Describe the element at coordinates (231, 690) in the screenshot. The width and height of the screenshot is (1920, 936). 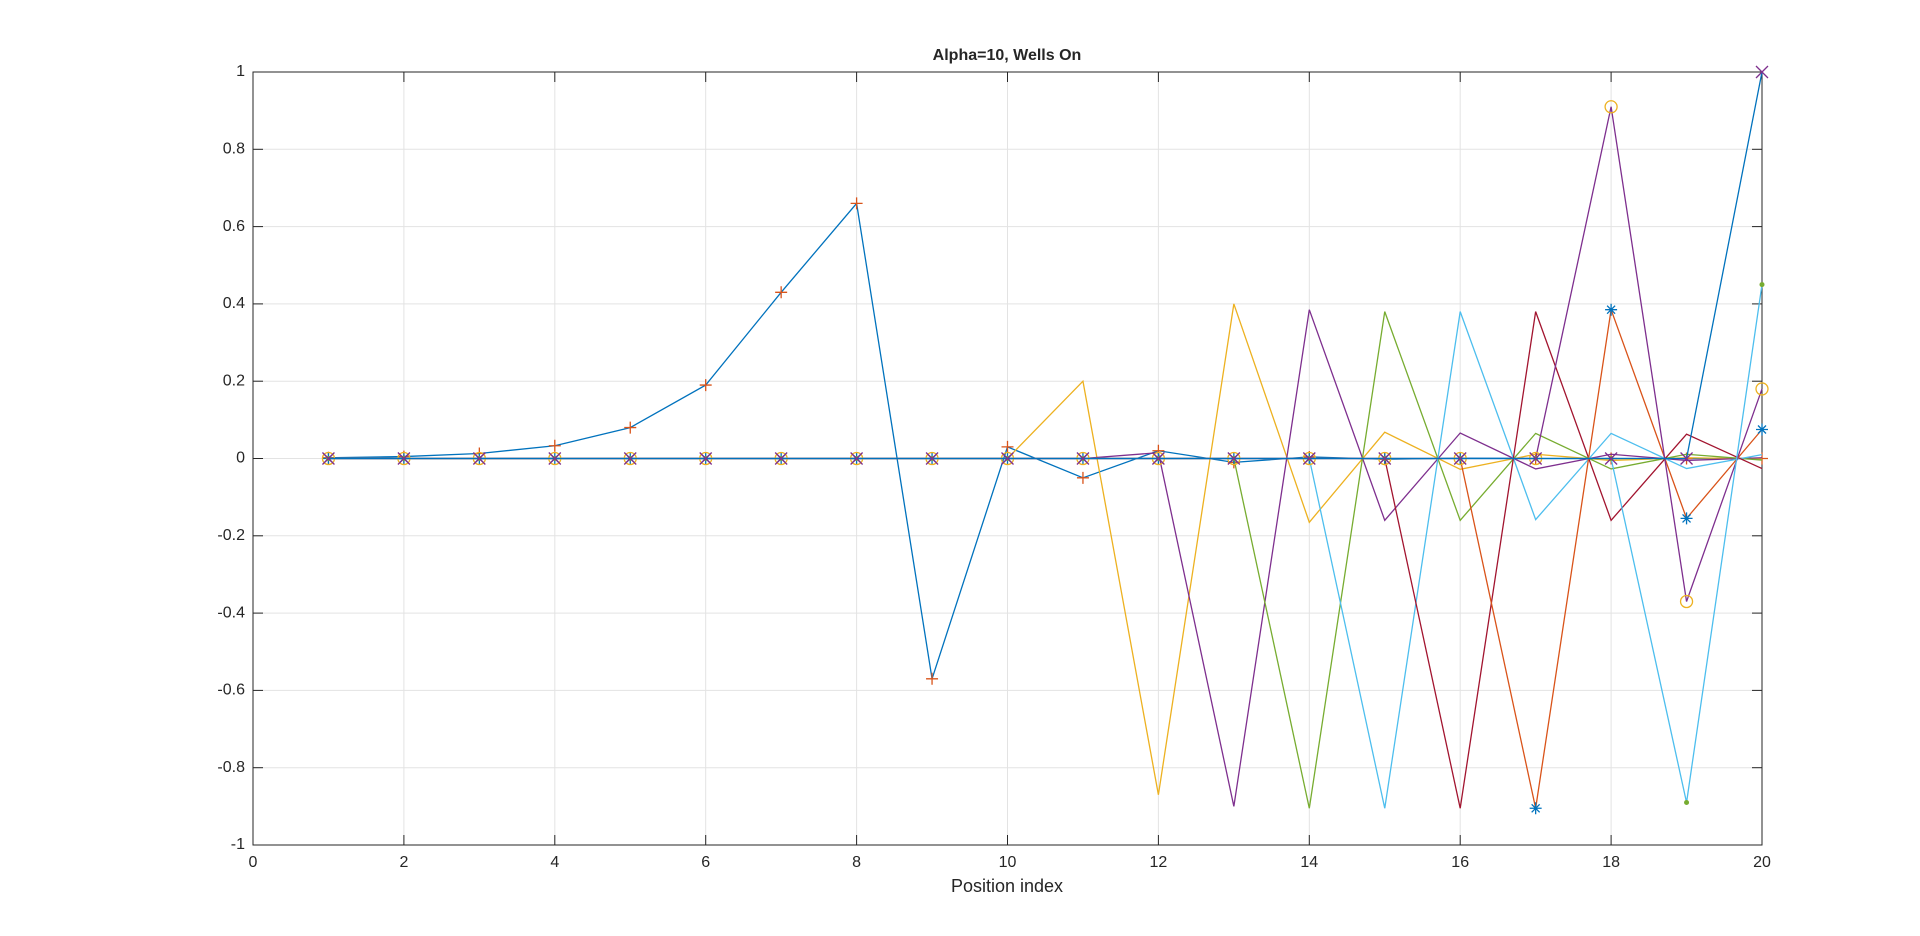
I see `y-tick-label: -0.6` at that location.